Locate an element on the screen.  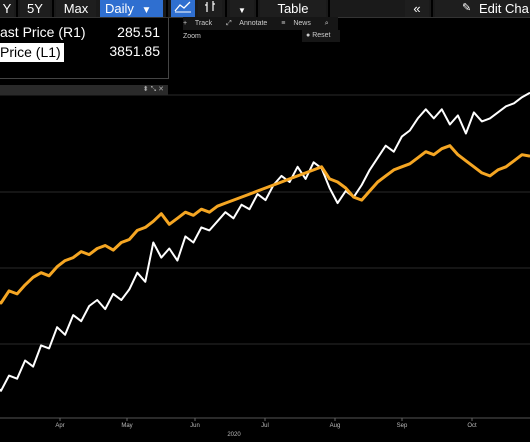
legend-footer-controls: ⬍ ⤡ ✕ is located at coordinates (84, 90).